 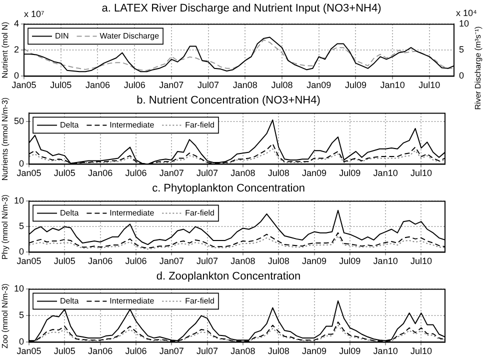 I want to click on chart-title: b. Nutrient Concentration (NO3+NH4), so click(x=228, y=100).